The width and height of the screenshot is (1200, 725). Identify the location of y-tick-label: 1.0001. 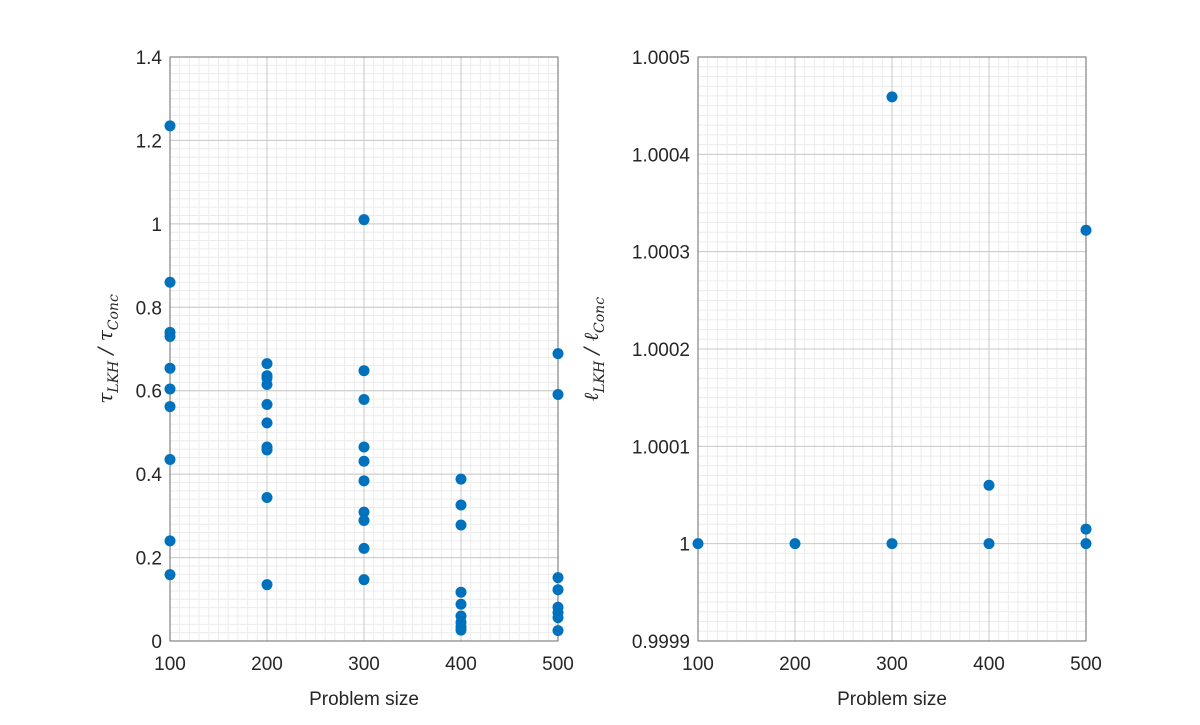
(661, 447).